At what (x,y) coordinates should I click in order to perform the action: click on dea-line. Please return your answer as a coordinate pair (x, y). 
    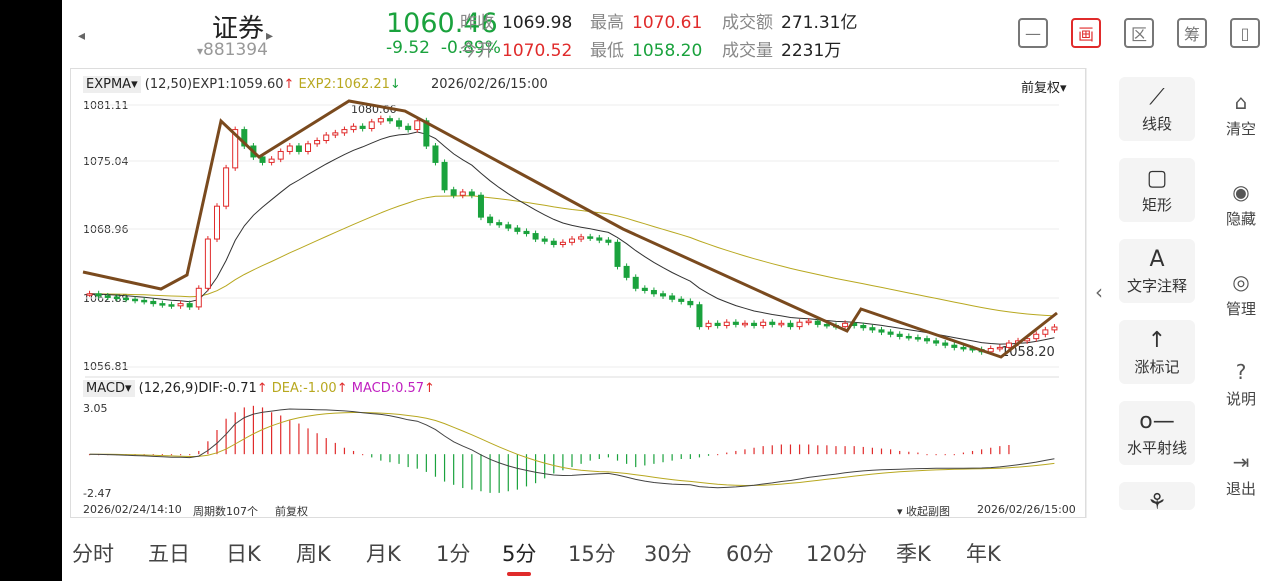
    Looking at the image, I should click on (572, 449).